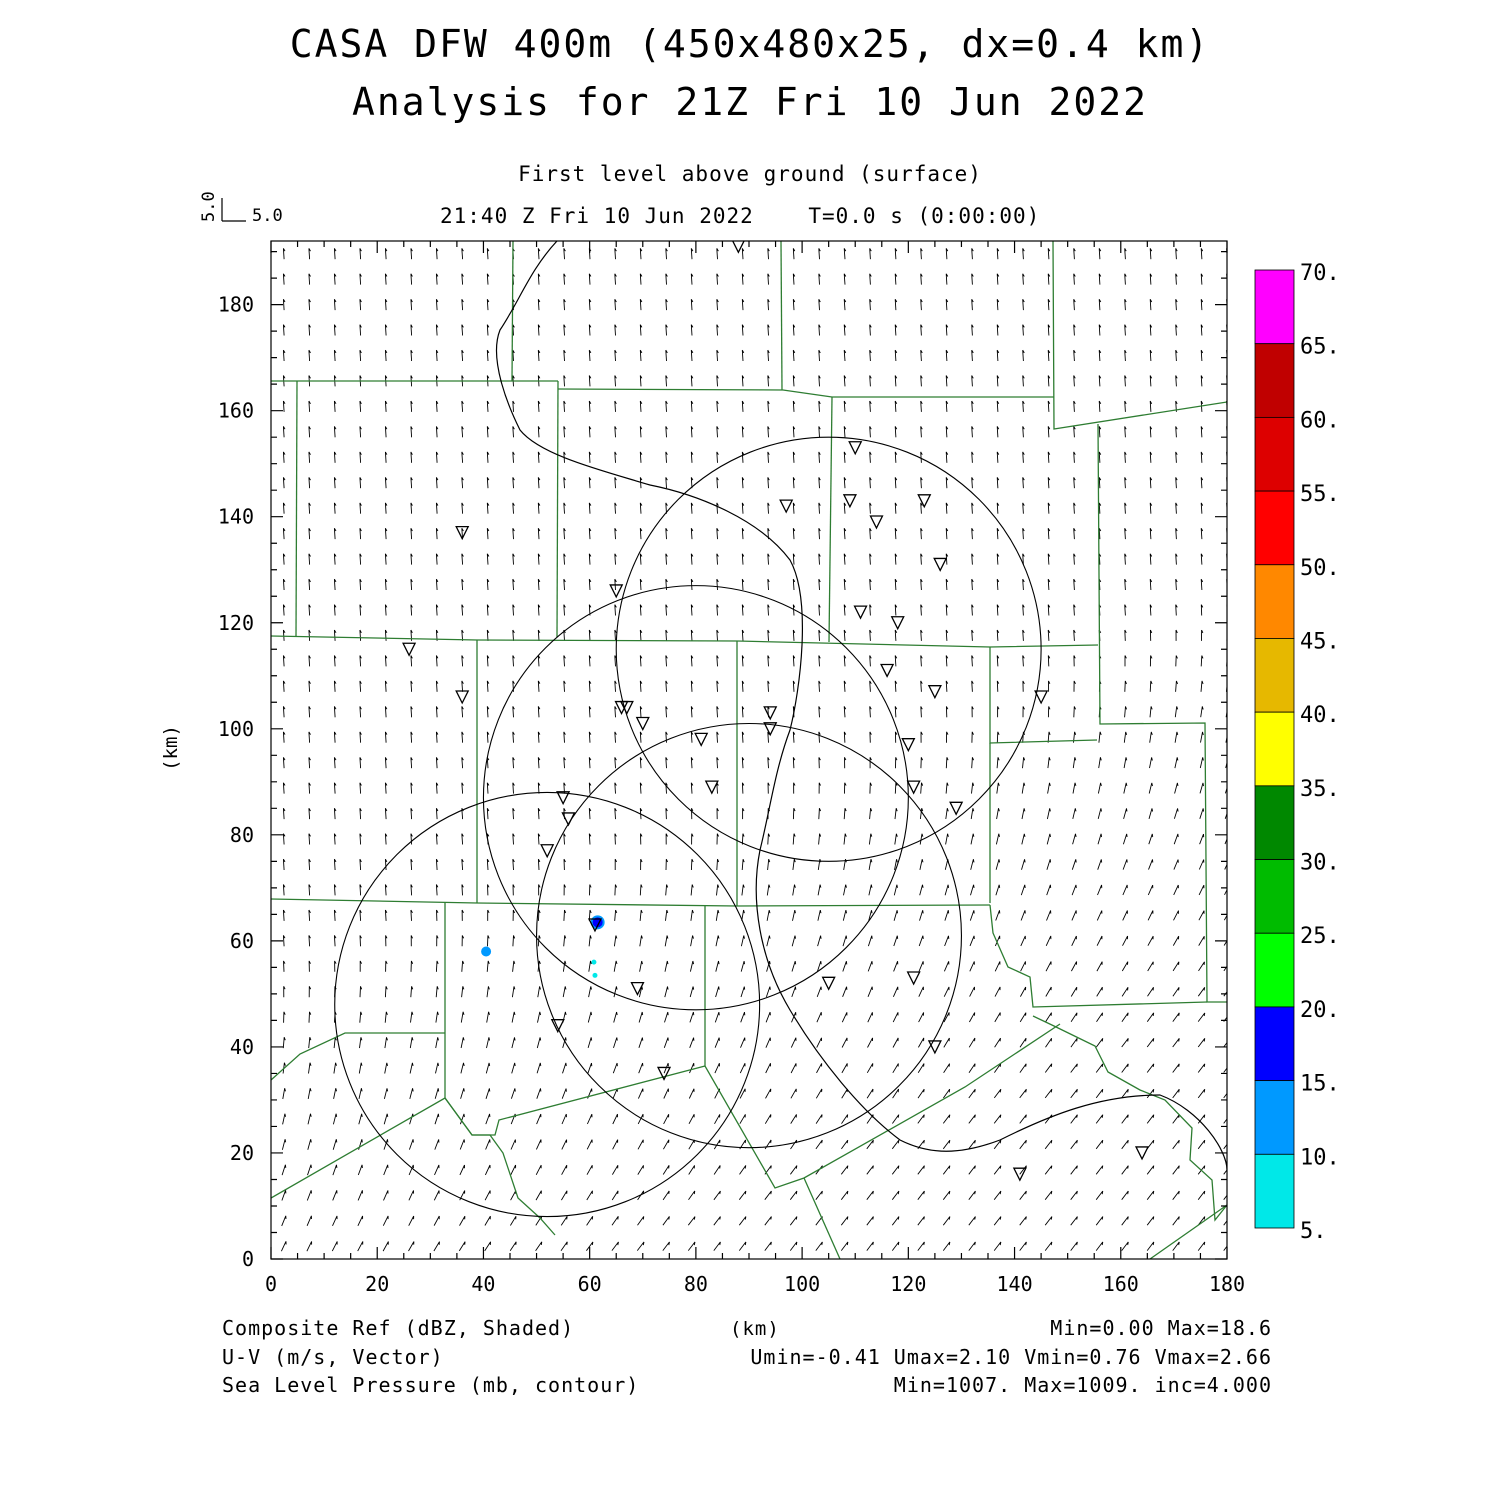 This screenshot has height=1500, width=1500. I want to click on level-label: First level above ground (surface), so click(750, 174).